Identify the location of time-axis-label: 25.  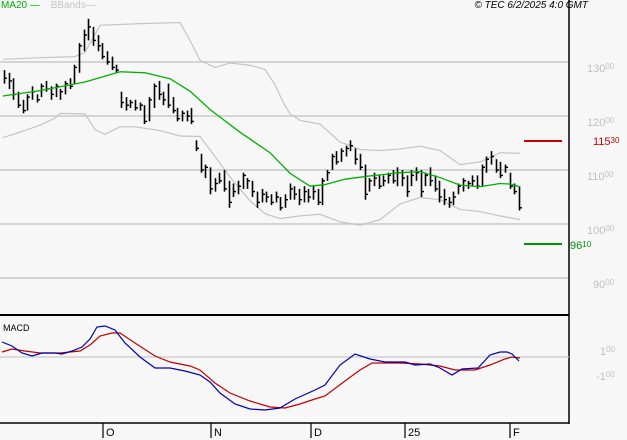
(414, 433).